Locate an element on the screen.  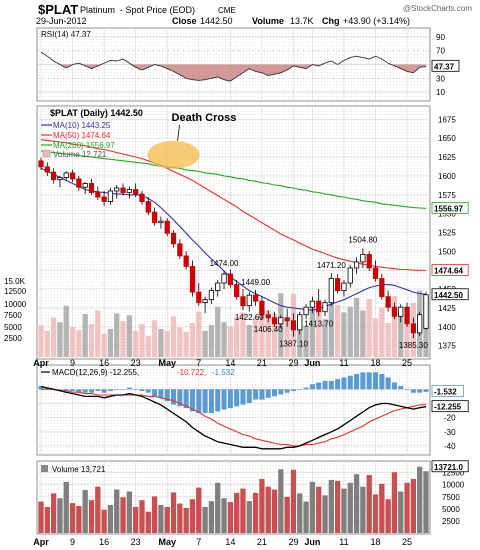
volume-tick-label: 5000 is located at coordinates (451, 509).